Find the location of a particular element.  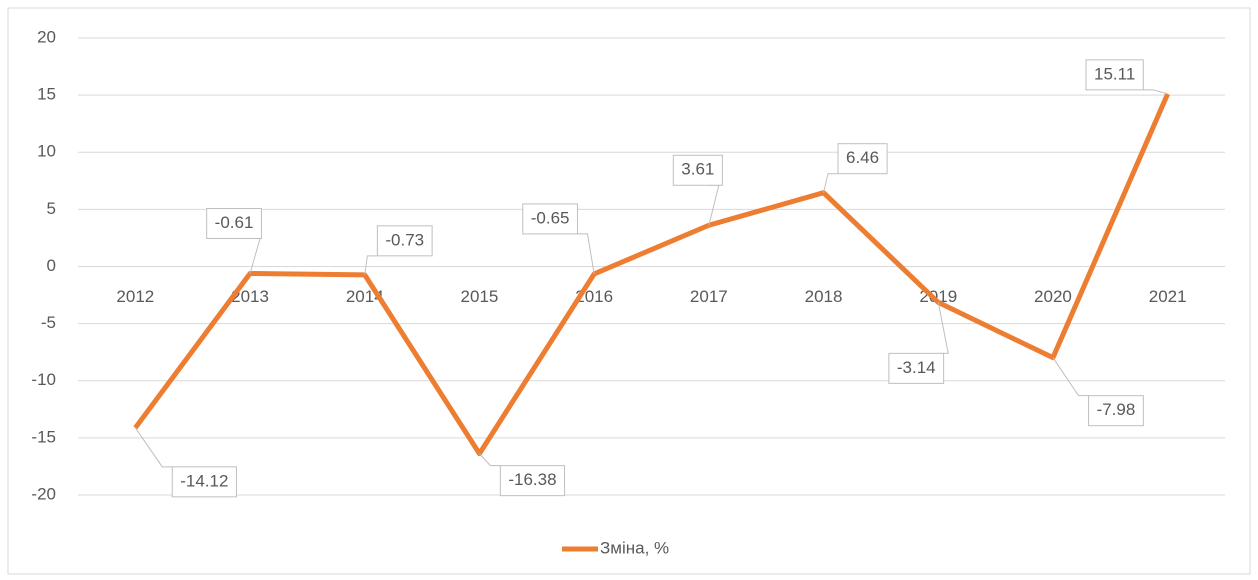

y-tick-label: -15 is located at coordinates (43, 436).